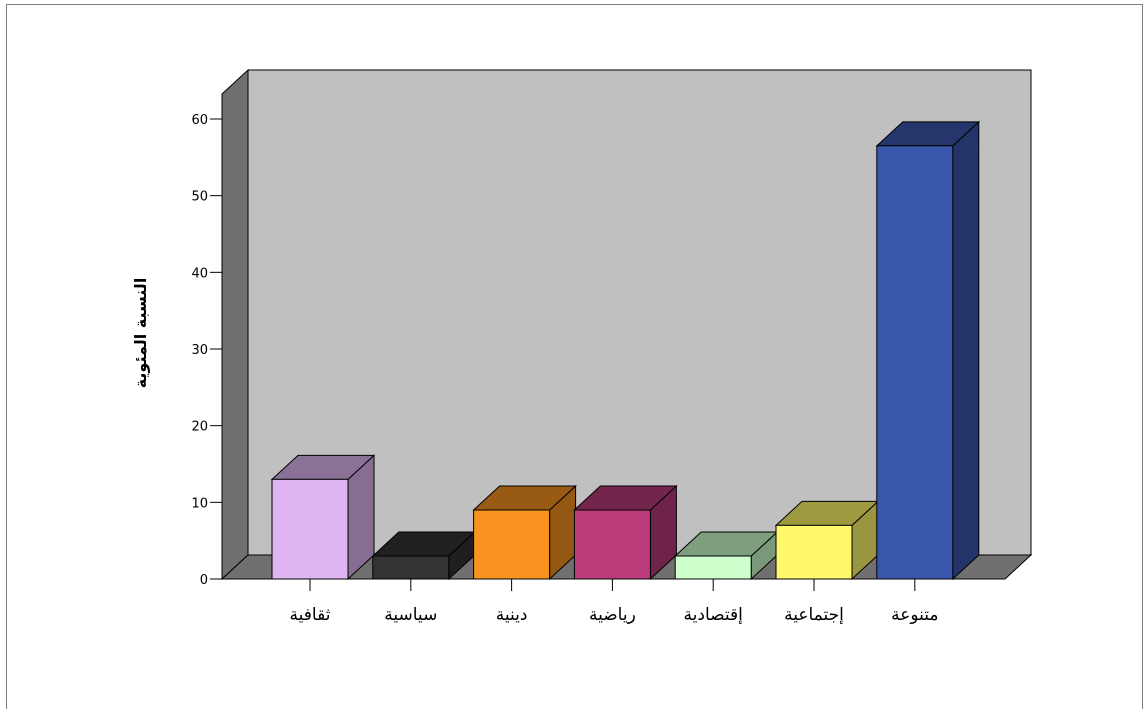 The image size is (1147, 713). Describe the element at coordinates (612, 615) in the screenshot. I see `category-label: رياضية` at that location.